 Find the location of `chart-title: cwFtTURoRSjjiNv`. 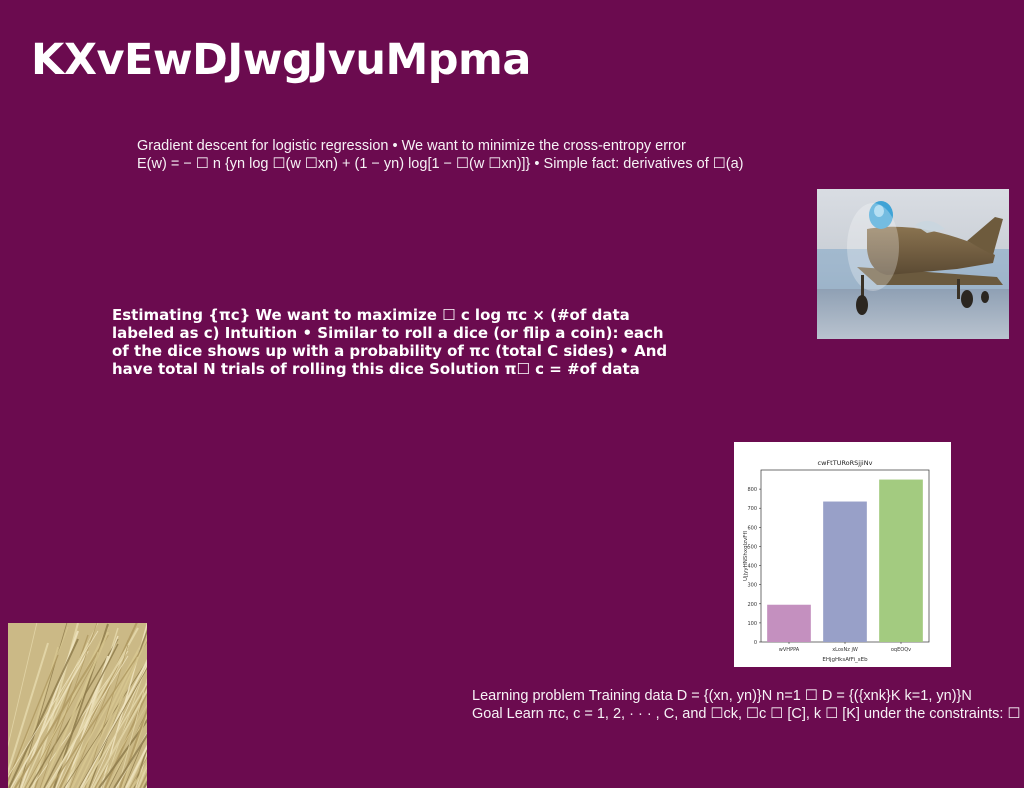

chart-title: cwFtTURoRSjjiNv is located at coordinates (845, 463).